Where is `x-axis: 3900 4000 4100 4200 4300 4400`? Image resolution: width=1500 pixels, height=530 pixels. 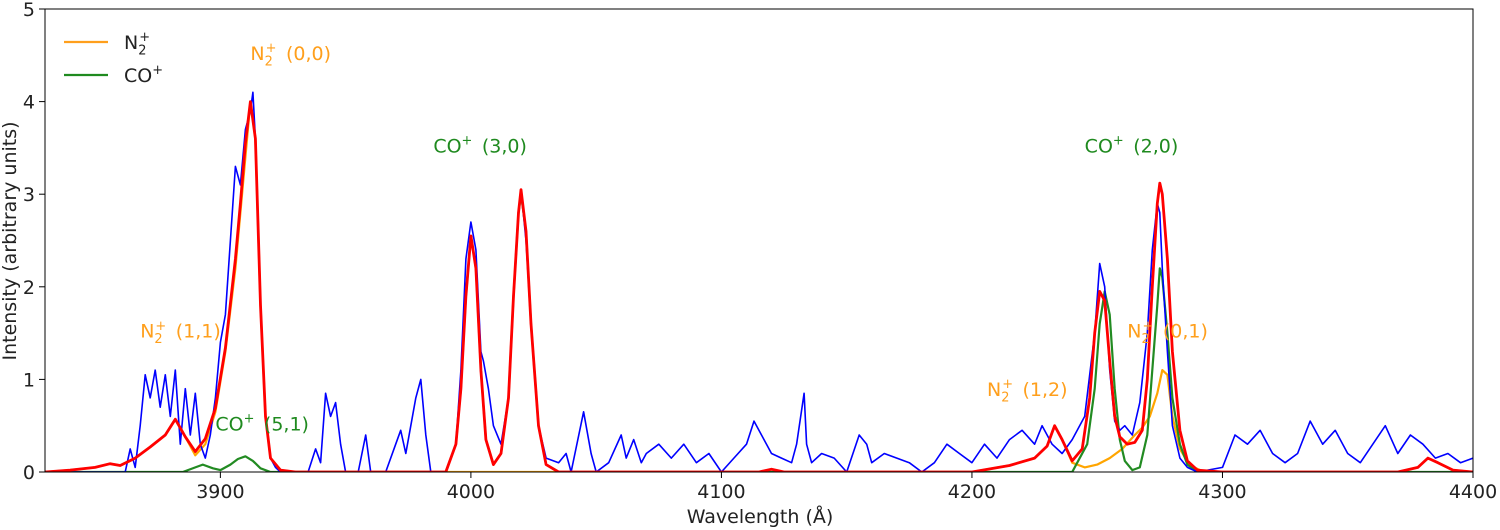
x-axis: 3900 4000 4100 4200 4300 4400 is located at coordinates (846, 487).